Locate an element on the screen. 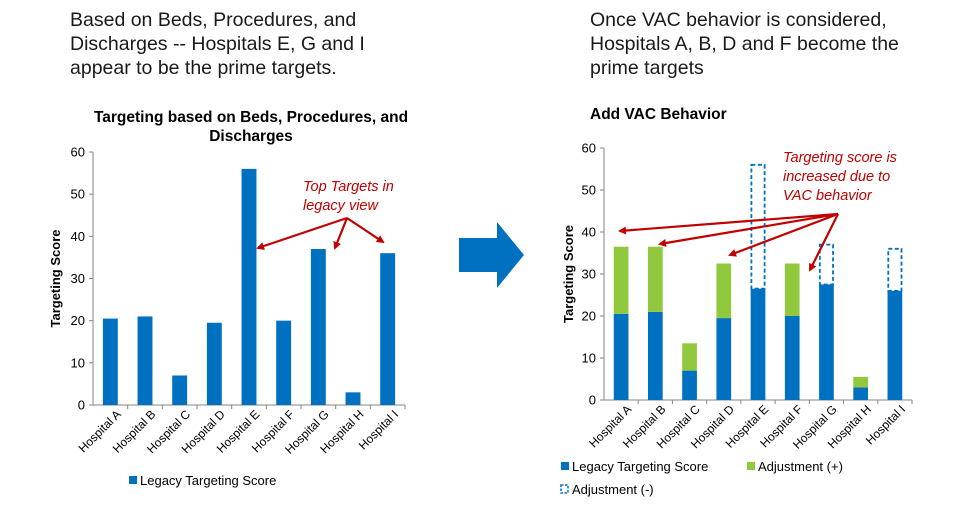 The width and height of the screenshot is (964, 507). transition-arrow-icon is located at coordinates (491, 255).